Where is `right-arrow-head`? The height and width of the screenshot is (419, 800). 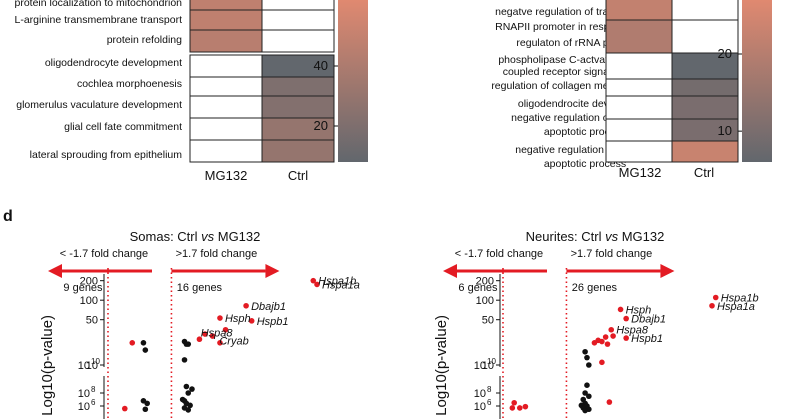
right-arrow-head is located at coordinates (667, 271).